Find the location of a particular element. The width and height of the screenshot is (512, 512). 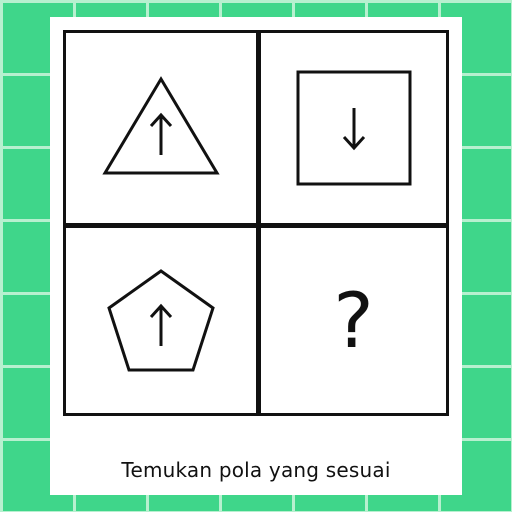

puzzle-cell-answer: ? is located at coordinates (351, 318).